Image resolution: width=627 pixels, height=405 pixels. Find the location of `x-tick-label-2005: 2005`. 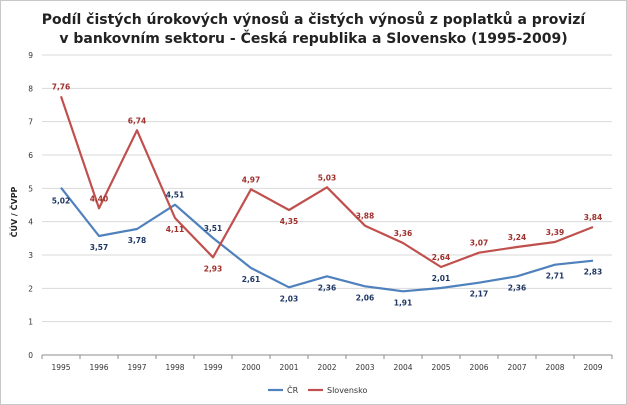

x-tick-label-2005: 2005 is located at coordinates (440, 367).